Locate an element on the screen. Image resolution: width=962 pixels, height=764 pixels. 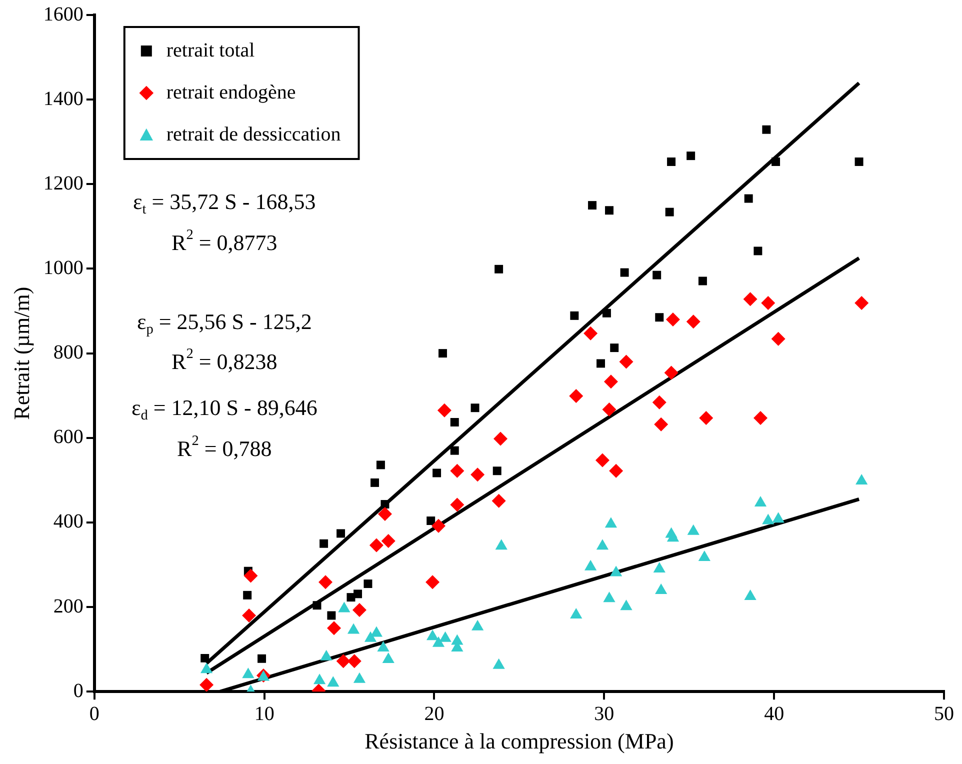
x-tick-label: 50 is located at coordinates (944, 713).